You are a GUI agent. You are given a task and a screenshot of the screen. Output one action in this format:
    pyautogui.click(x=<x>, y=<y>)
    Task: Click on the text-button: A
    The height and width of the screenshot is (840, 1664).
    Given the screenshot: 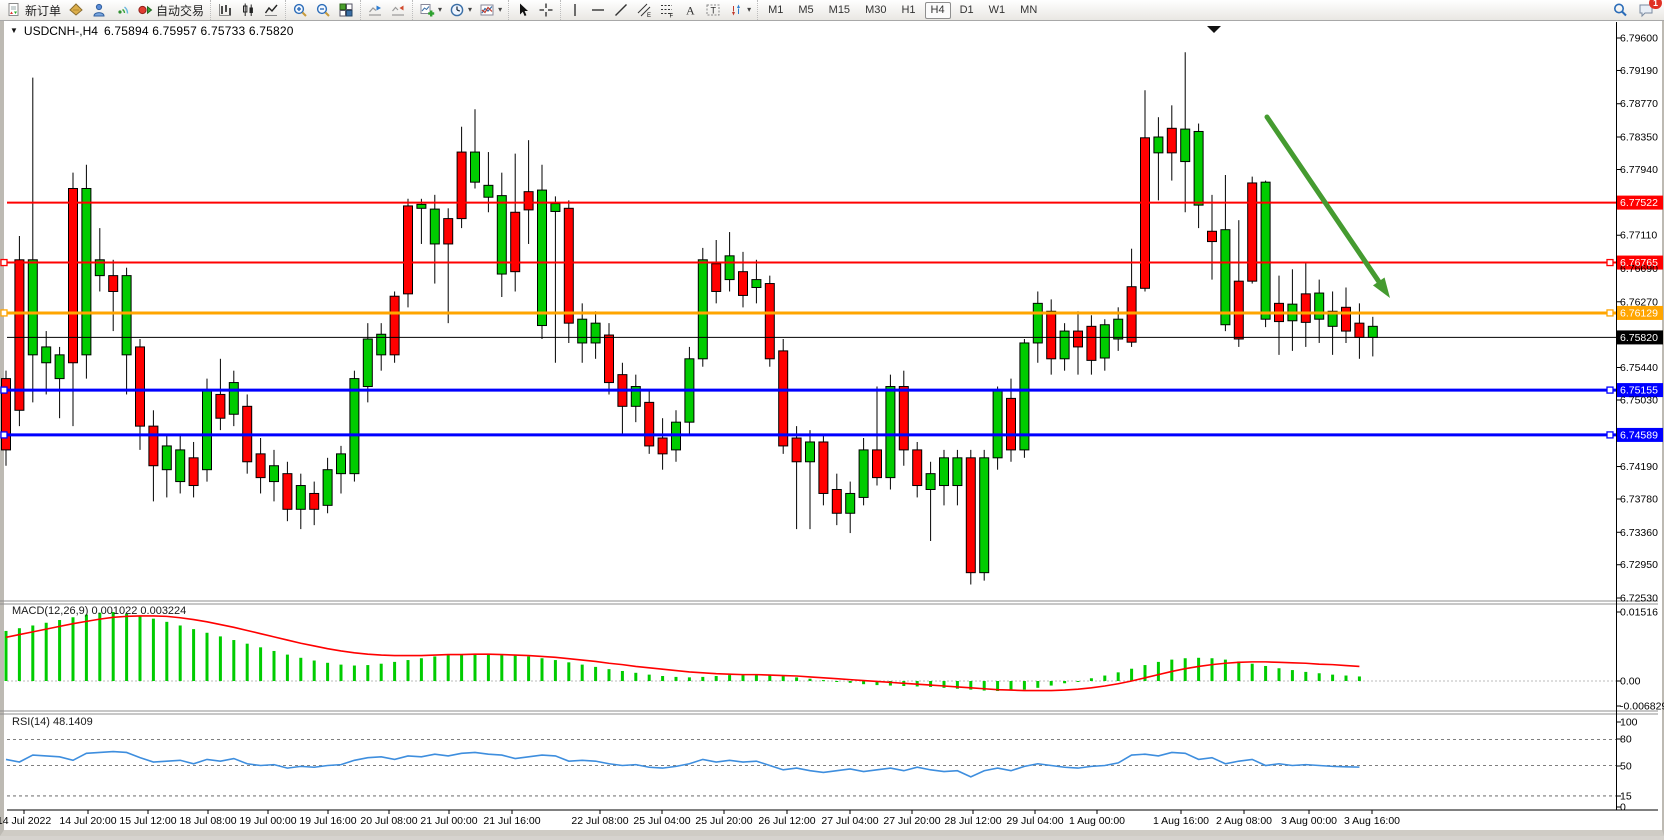 What is the action you would take?
    pyautogui.click(x=690, y=10)
    